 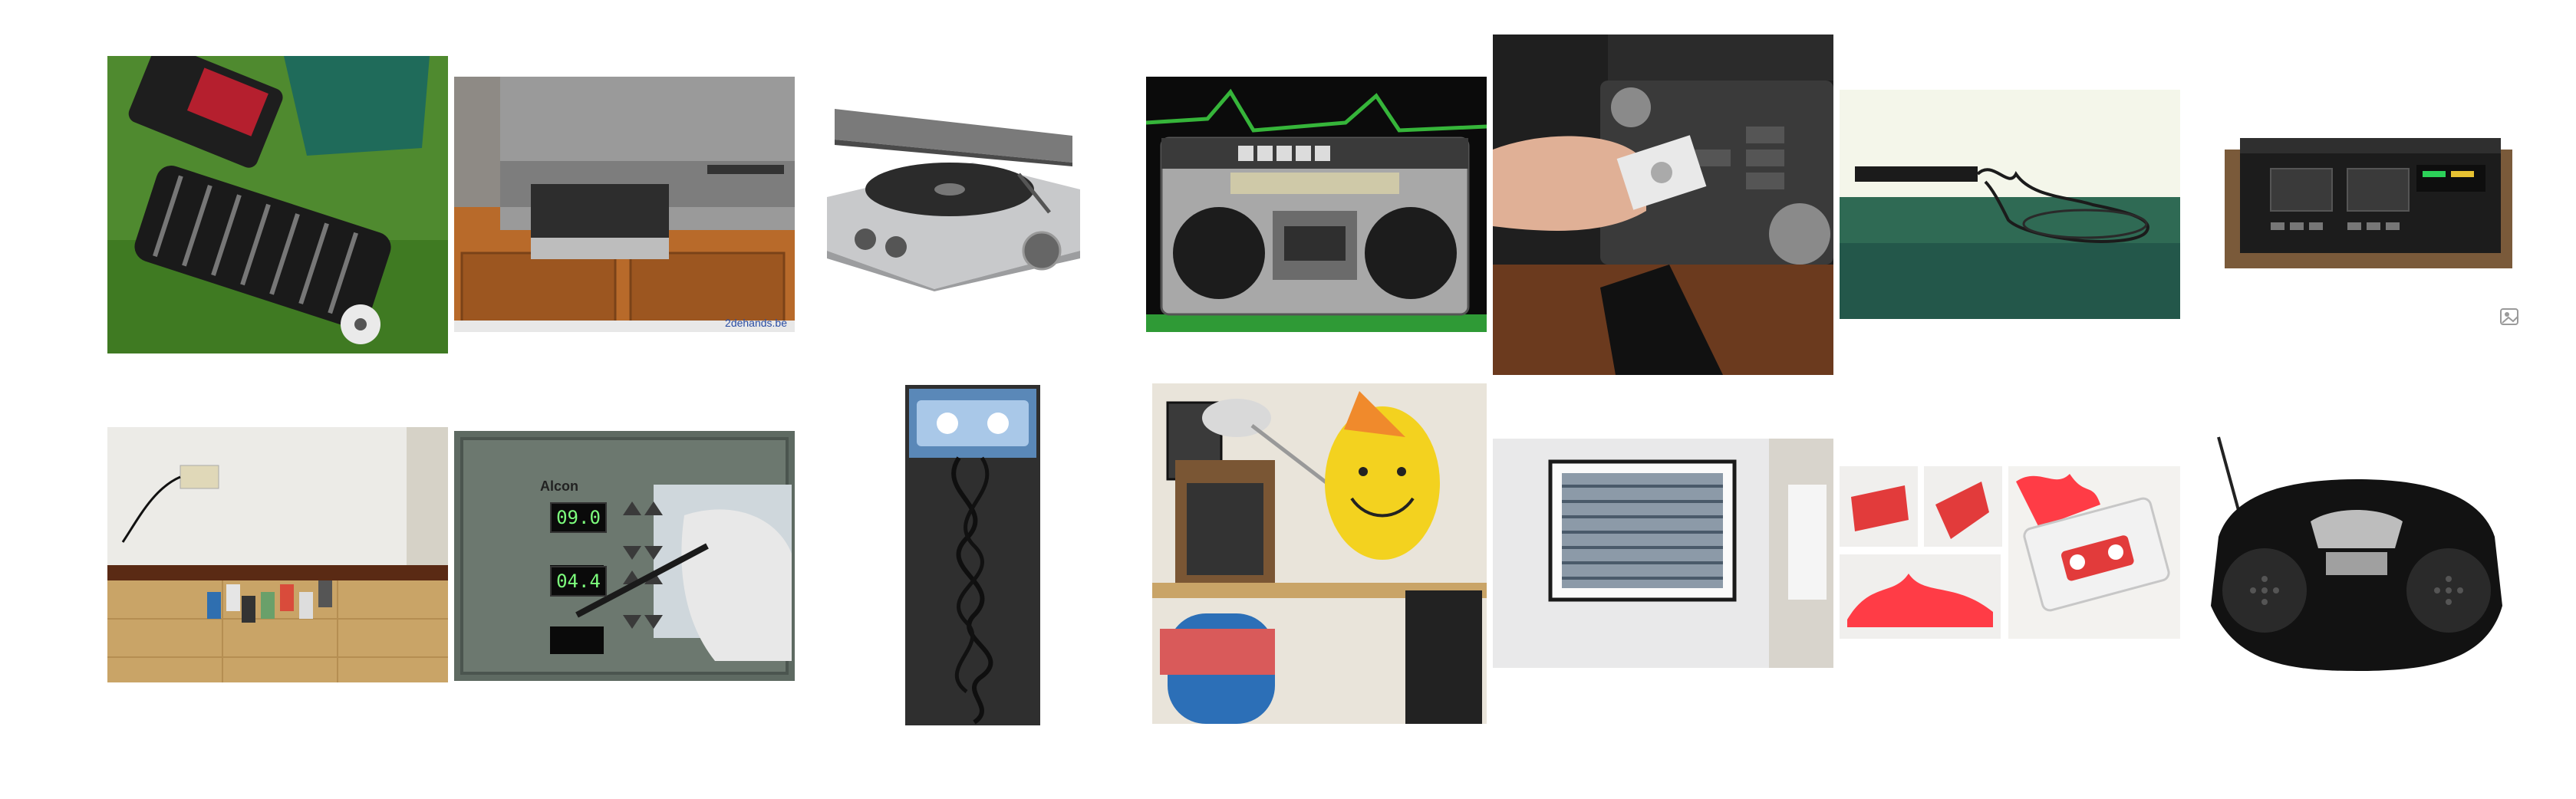 What do you see at coordinates (756, 323) in the screenshot?
I see `watermark-text: 2dehands.be` at bounding box center [756, 323].